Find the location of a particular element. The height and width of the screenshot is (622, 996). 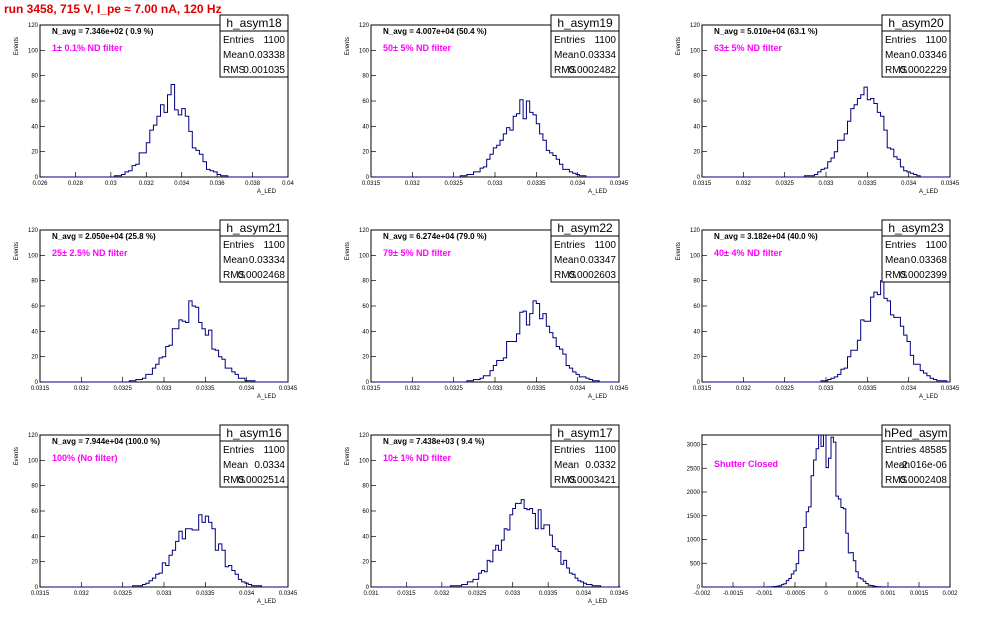

stats-rms-value: 0.0002408 is located at coordinates (924, 480).